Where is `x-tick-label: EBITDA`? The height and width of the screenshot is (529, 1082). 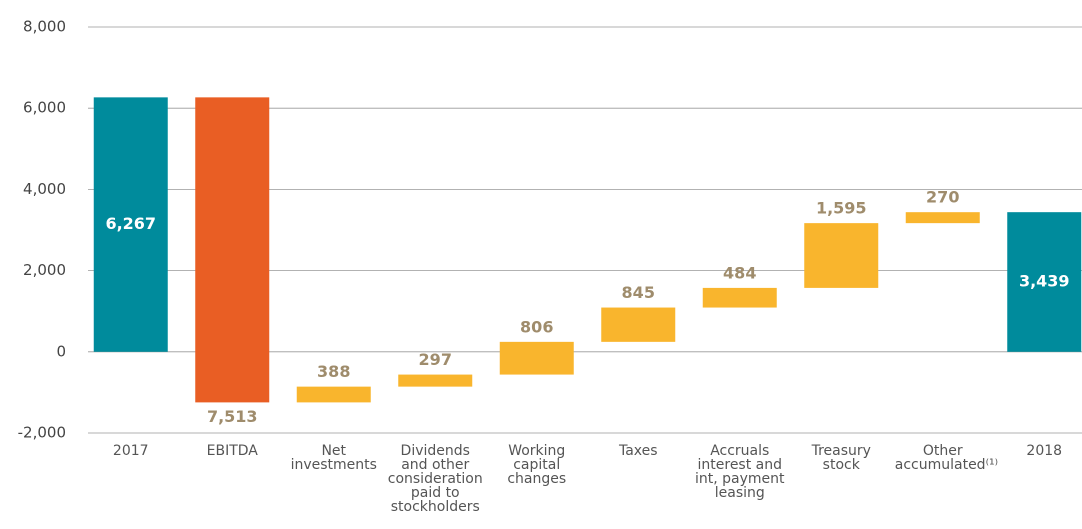
x-tick-label: EBITDA is located at coordinates (232, 451).